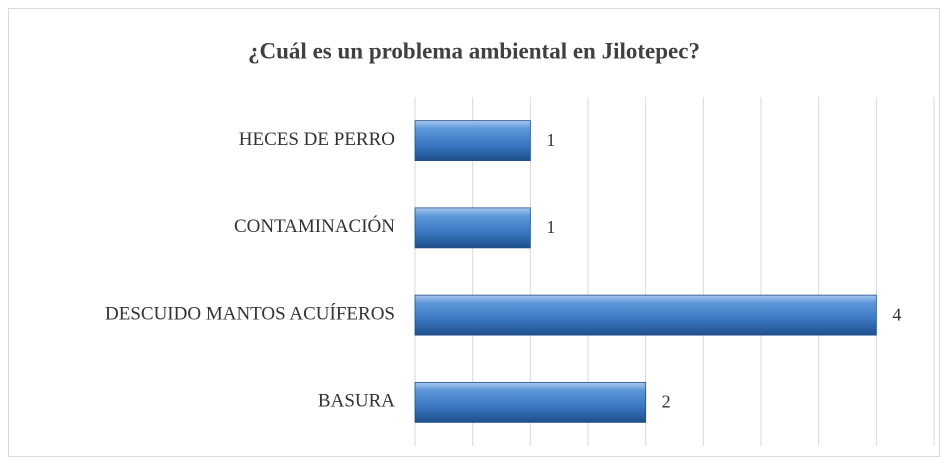  I want to click on y-tick-label: HECES DE PERRO, so click(317, 139).